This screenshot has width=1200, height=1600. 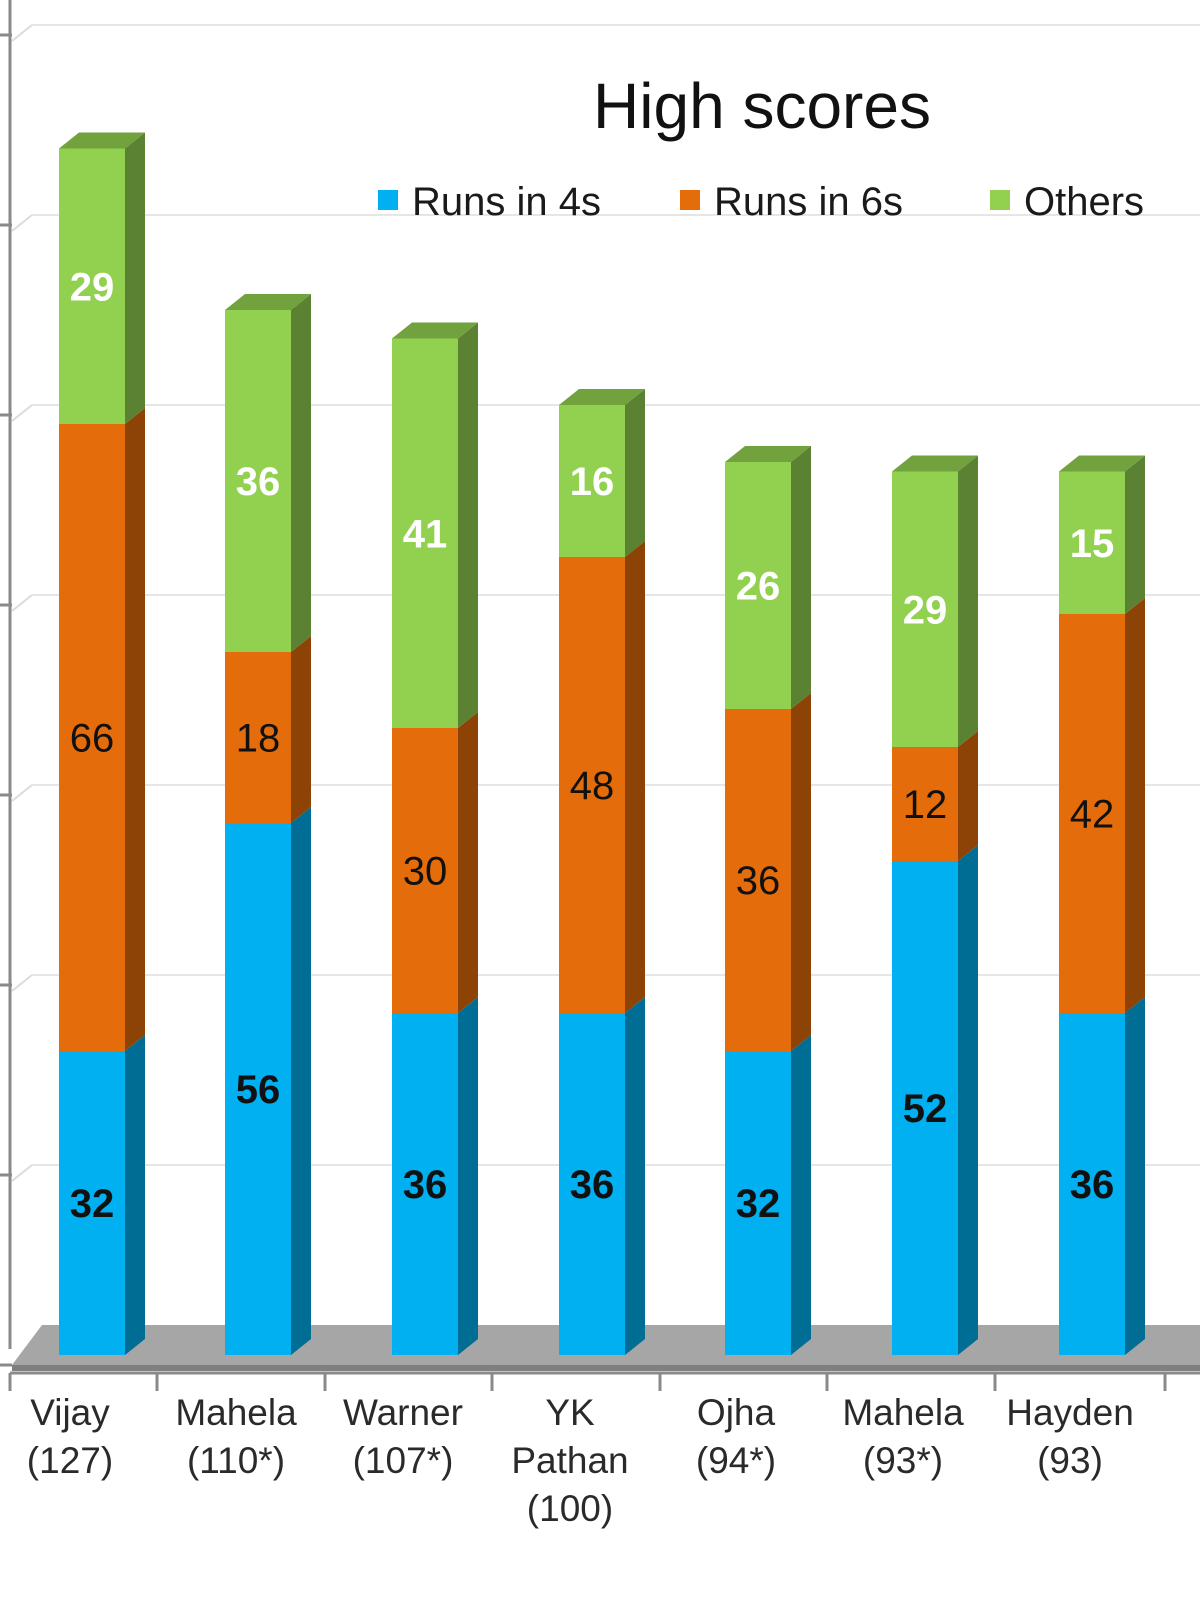 What do you see at coordinates (1084, 202) in the screenshot?
I see `legend-label: Others` at bounding box center [1084, 202].